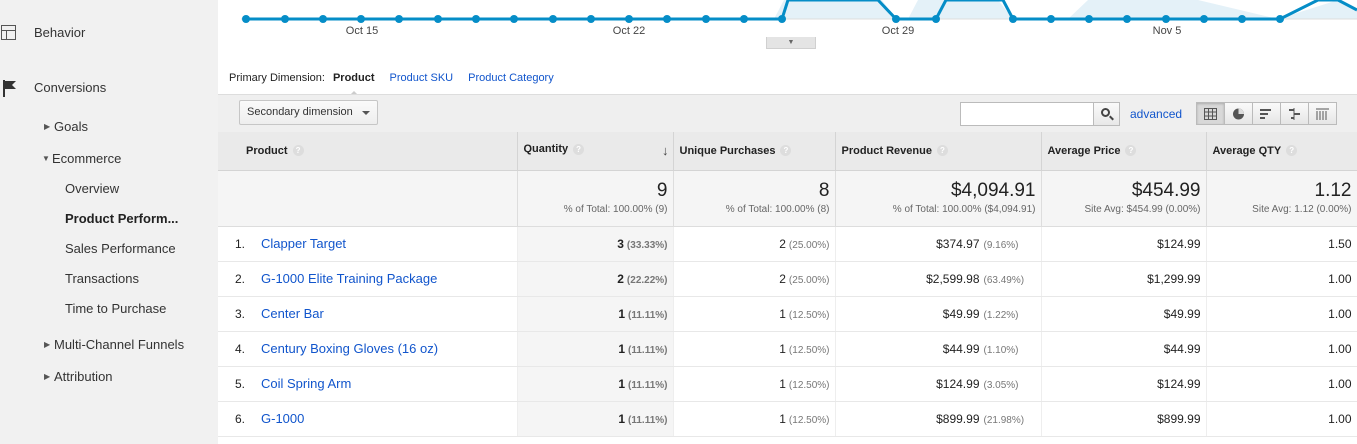  I want to click on sidebar-item-label: Transactions, so click(102, 278).